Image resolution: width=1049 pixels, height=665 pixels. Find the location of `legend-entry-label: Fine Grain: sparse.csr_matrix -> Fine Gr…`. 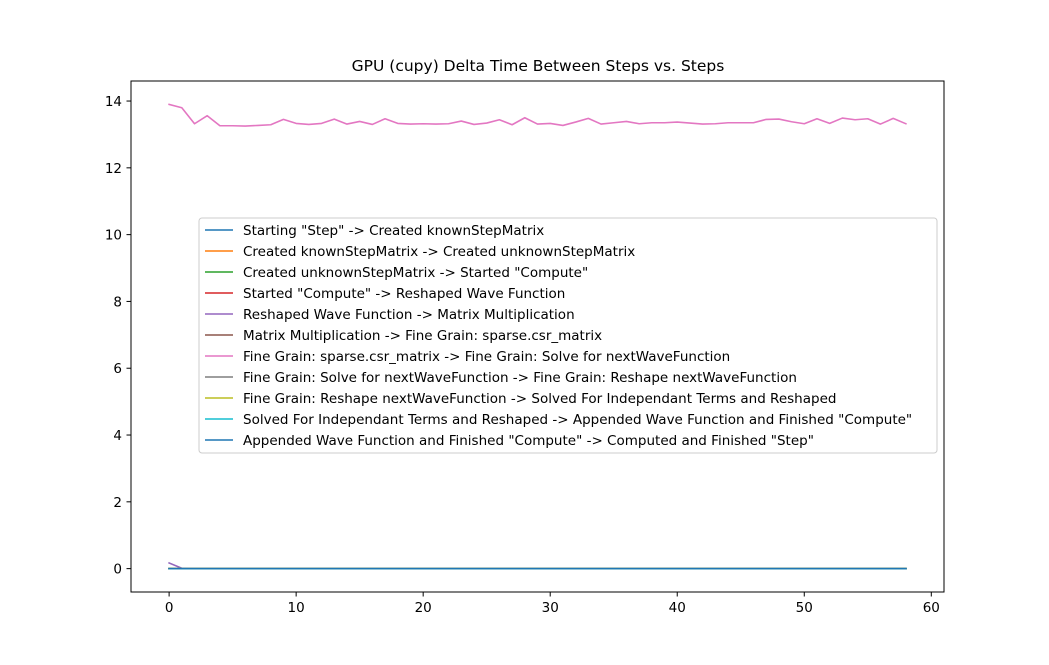

legend-entry-label: Fine Grain: sparse.csr_matrix -> Fine Gr… is located at coordinates (486, 357).